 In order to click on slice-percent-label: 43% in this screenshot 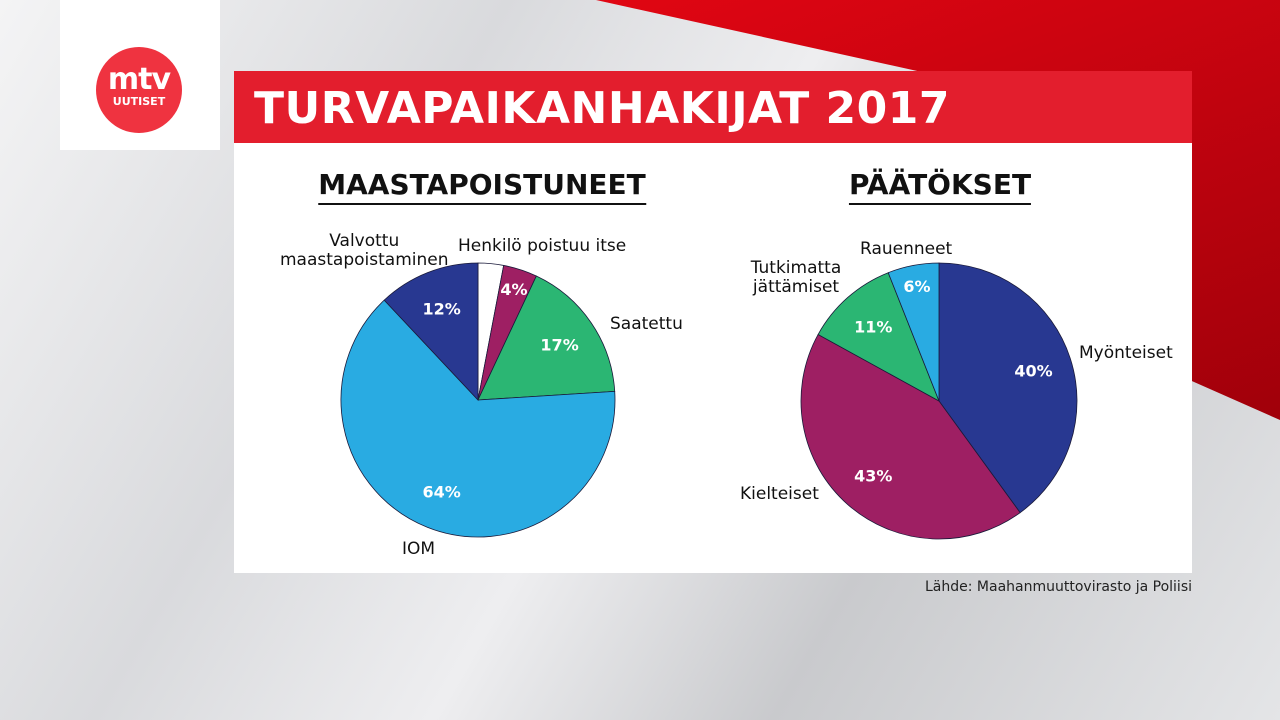, I will do `click(873, 476)`.